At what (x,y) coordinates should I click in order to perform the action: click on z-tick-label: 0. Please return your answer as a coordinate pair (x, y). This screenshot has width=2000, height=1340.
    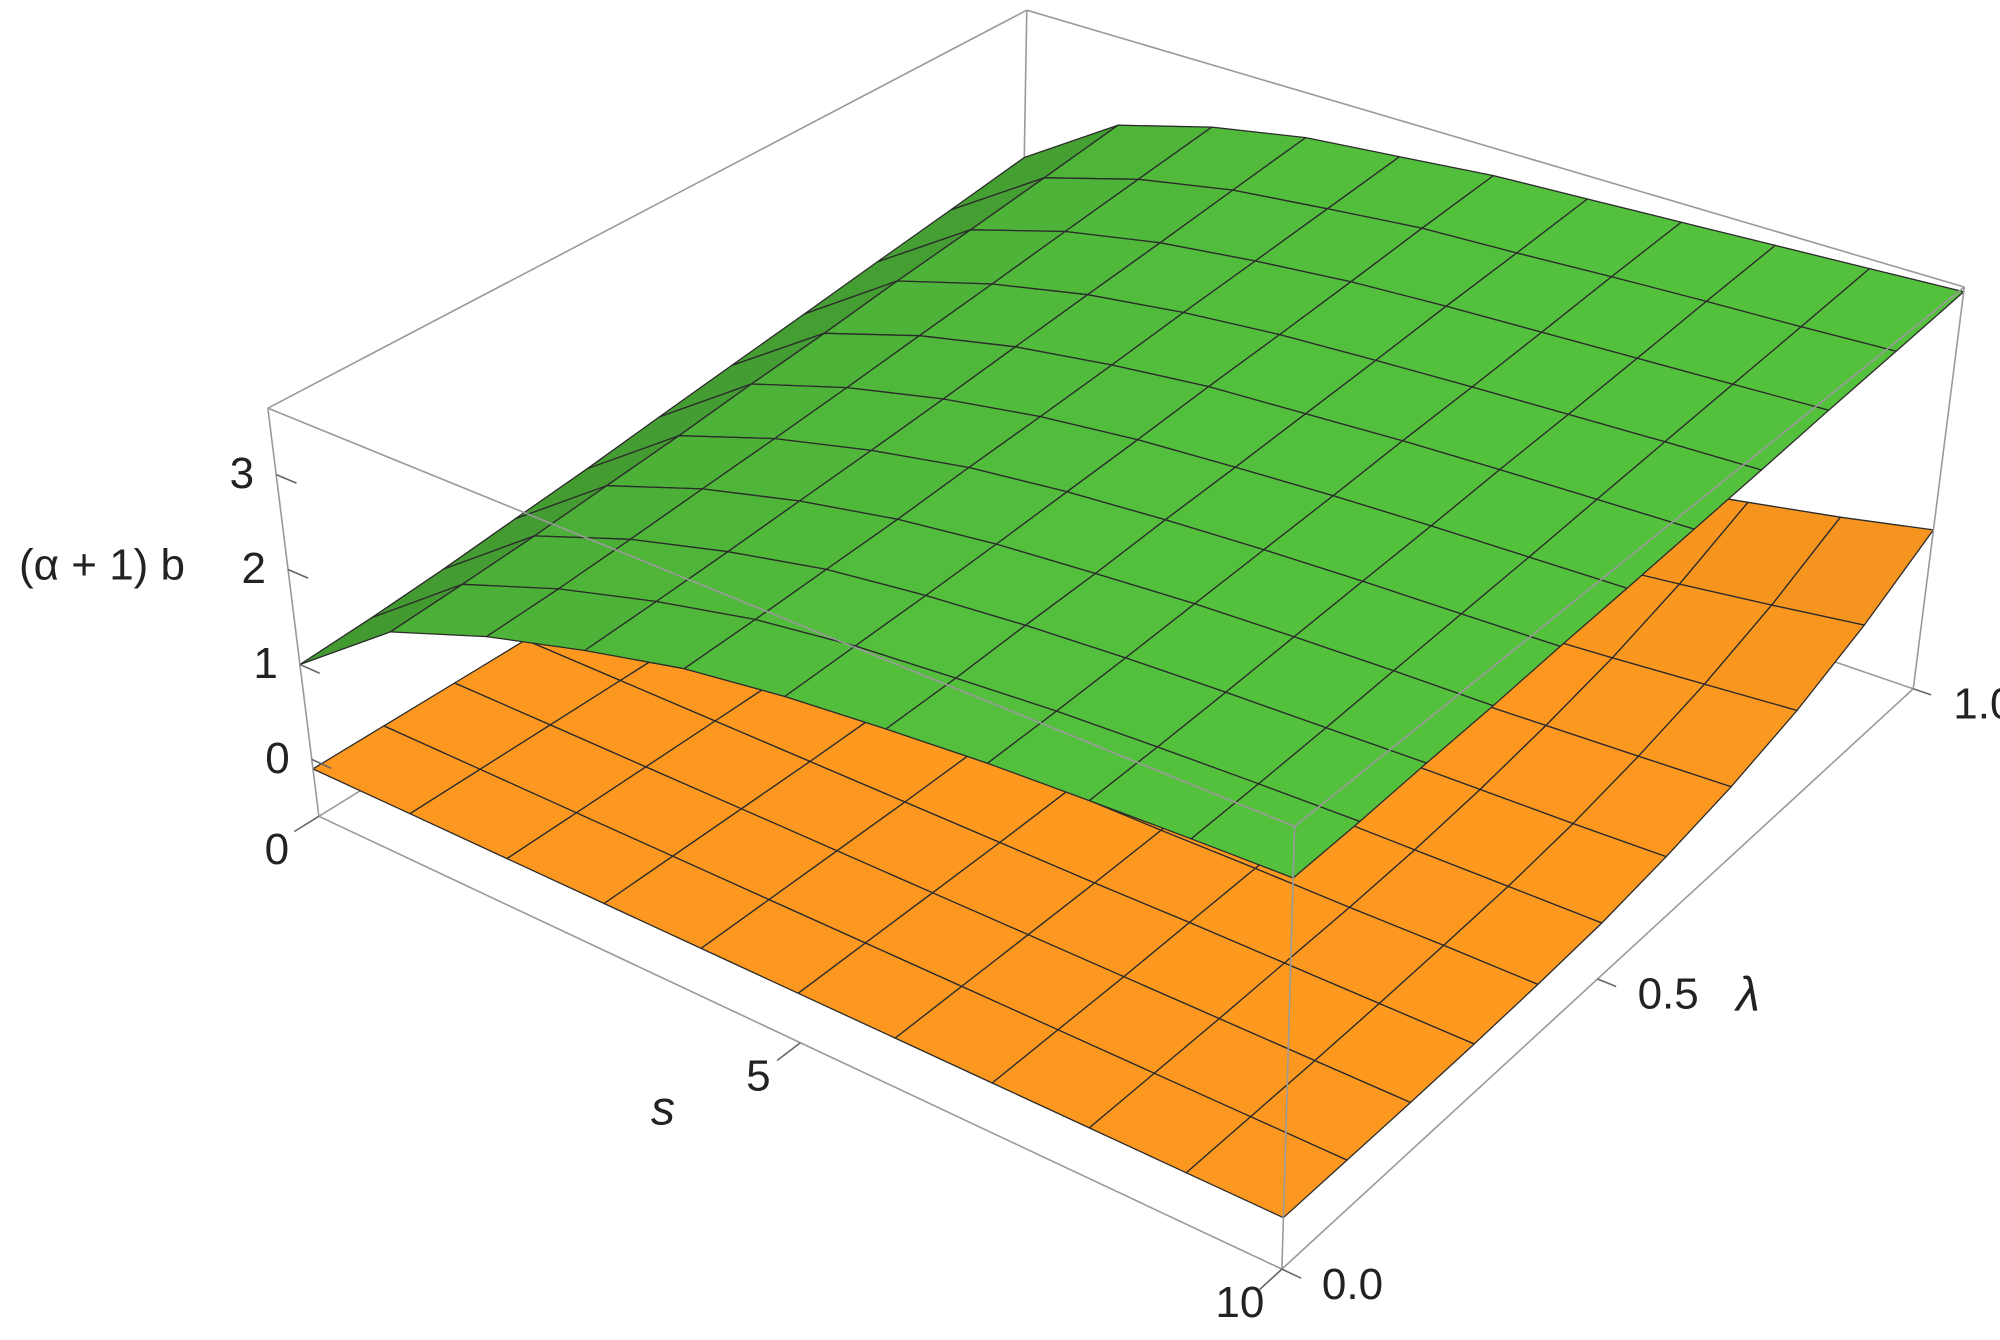
    Looking at the image, I should click on (277, 758).